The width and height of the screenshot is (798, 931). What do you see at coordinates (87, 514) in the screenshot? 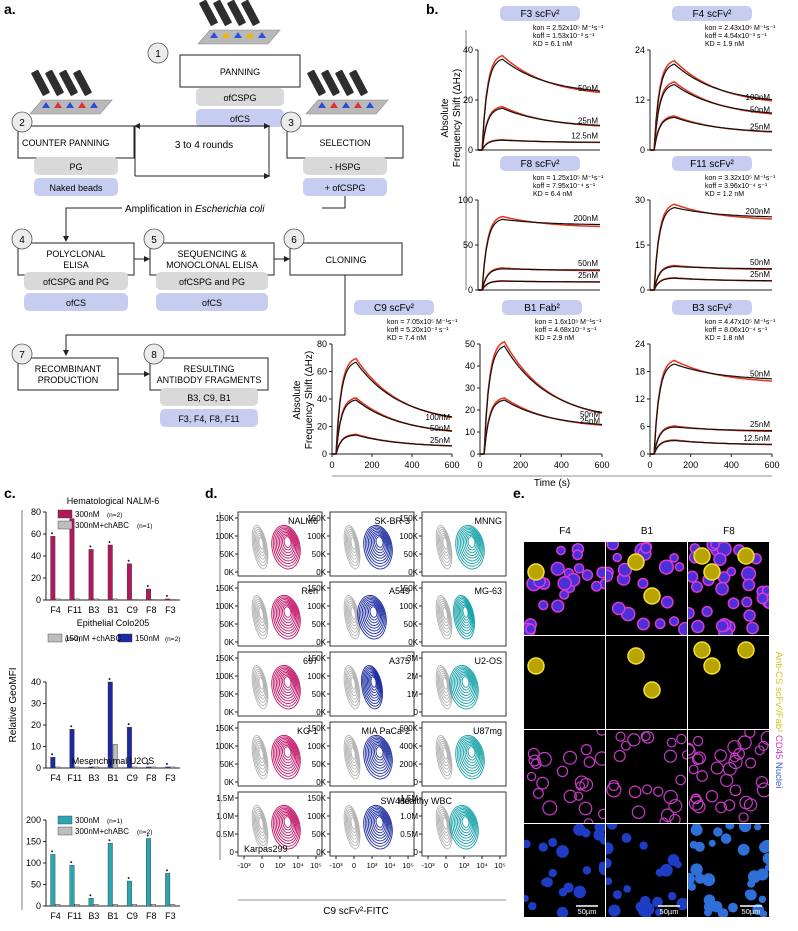
I see `legend-label-0: 300nM` at bounding box center [87, 514].